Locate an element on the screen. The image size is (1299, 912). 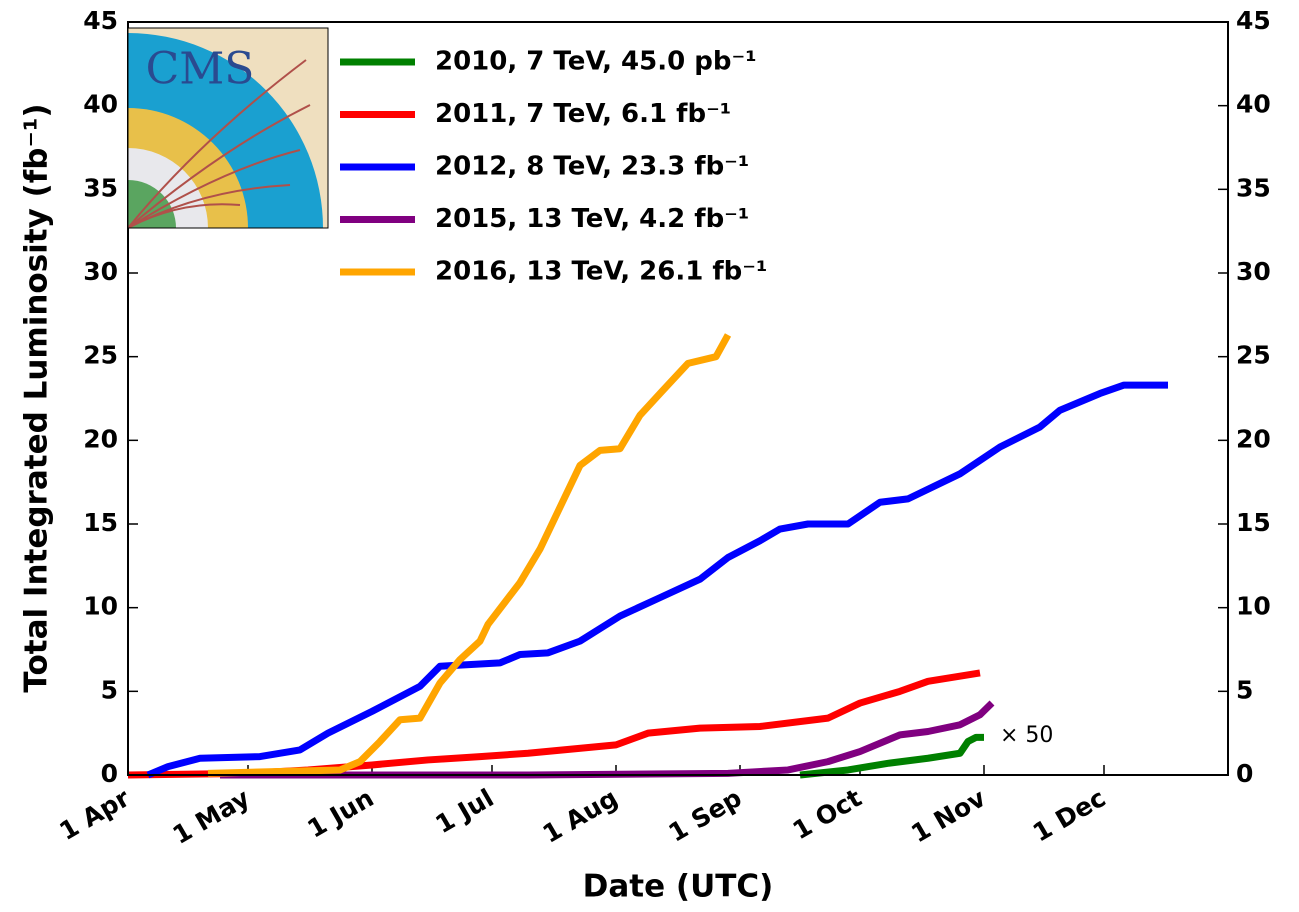
y-tick-label: 10 is located at coordinates (100, 606).